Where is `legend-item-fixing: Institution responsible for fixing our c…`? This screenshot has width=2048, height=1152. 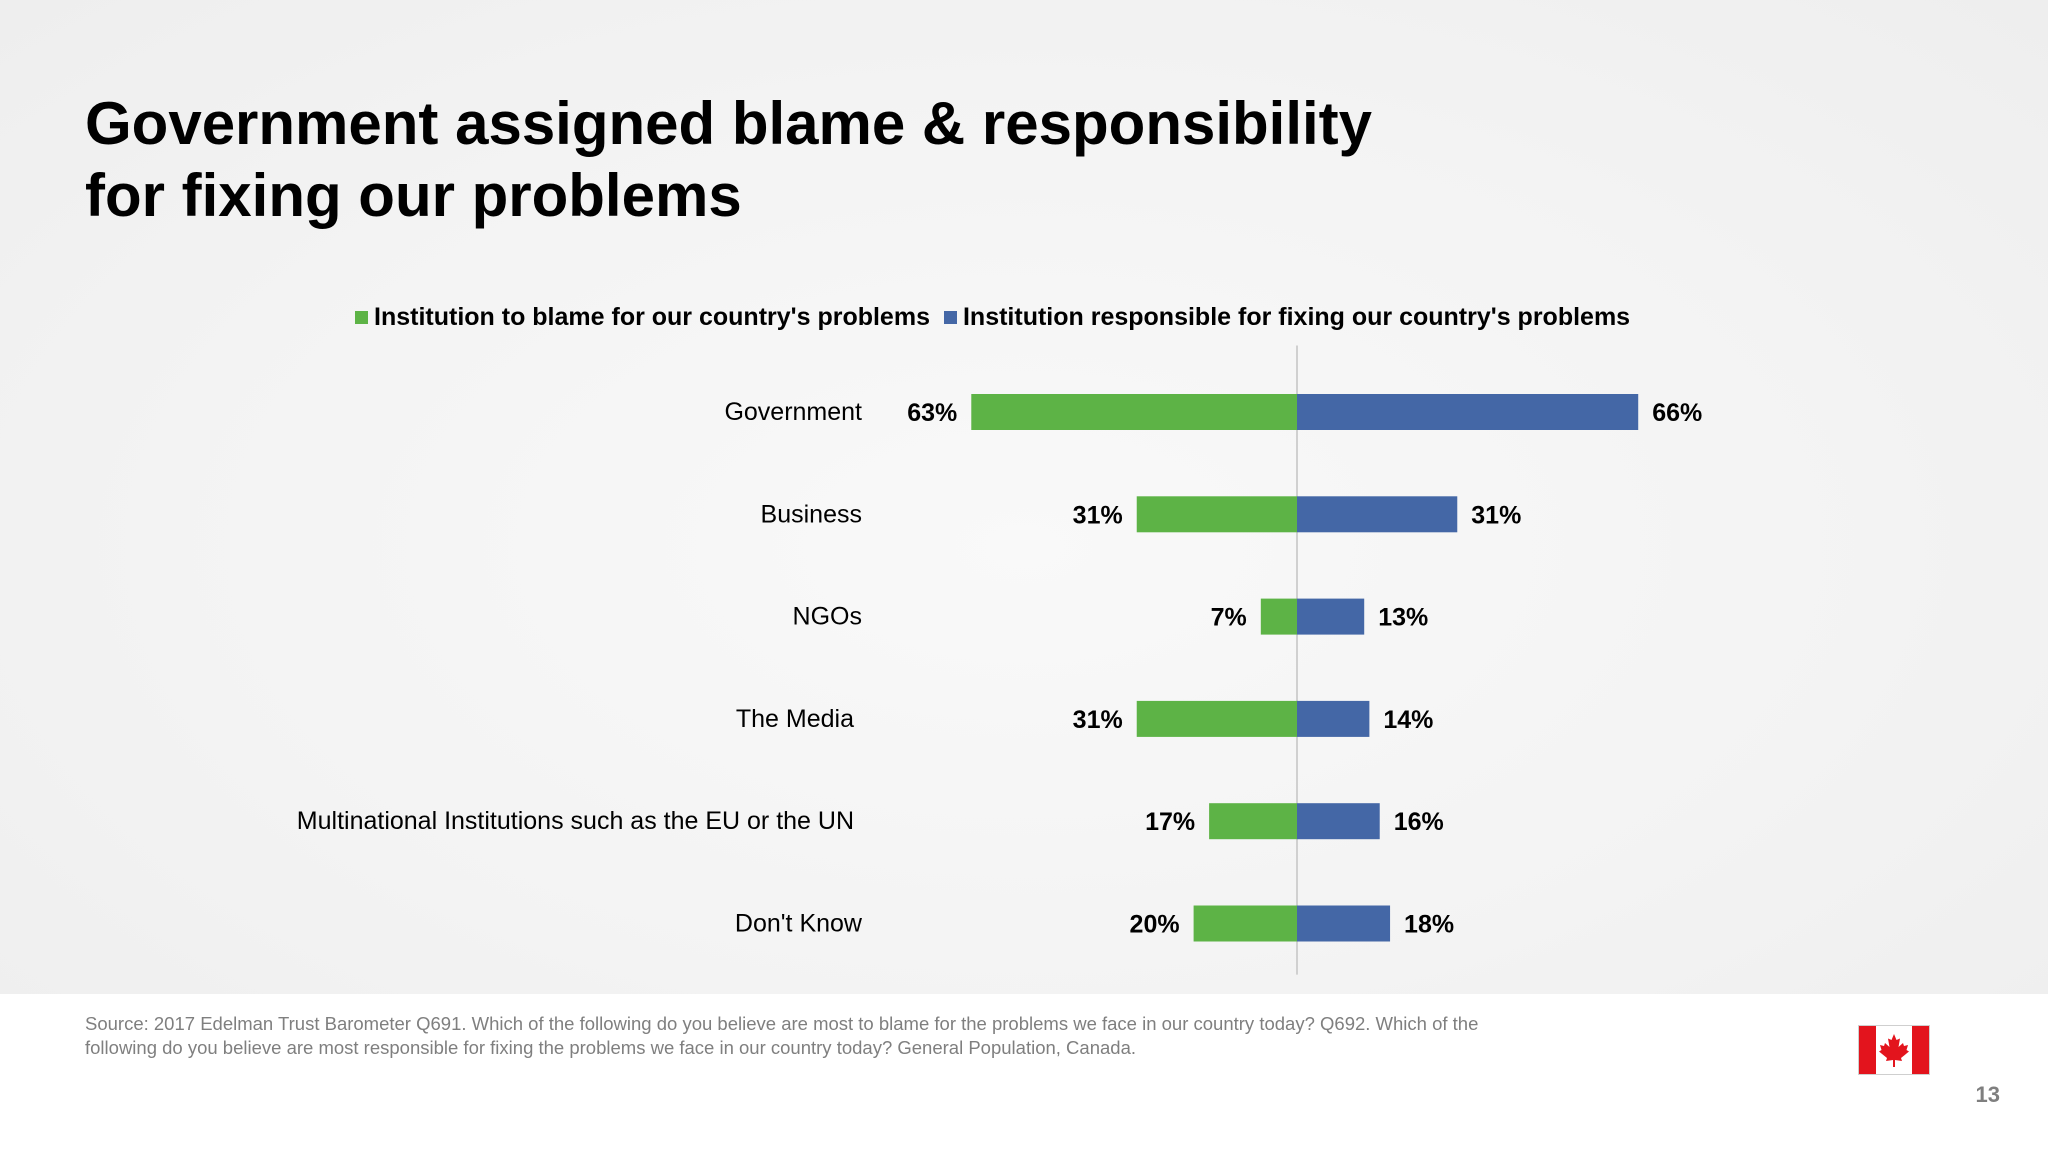
legend-item-fixing: Institution responsible for fixing our c… is located at coordinates (1287, 317).